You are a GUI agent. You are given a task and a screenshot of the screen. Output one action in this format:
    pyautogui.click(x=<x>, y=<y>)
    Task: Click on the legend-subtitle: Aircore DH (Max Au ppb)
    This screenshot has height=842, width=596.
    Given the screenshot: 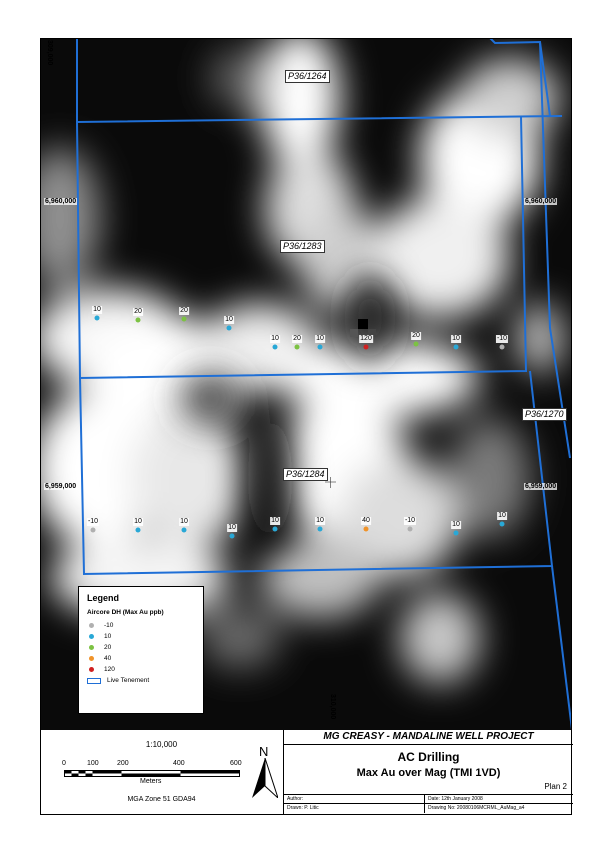 What is the action you would take?
    pyautogui.click(x=125, y=612)
    